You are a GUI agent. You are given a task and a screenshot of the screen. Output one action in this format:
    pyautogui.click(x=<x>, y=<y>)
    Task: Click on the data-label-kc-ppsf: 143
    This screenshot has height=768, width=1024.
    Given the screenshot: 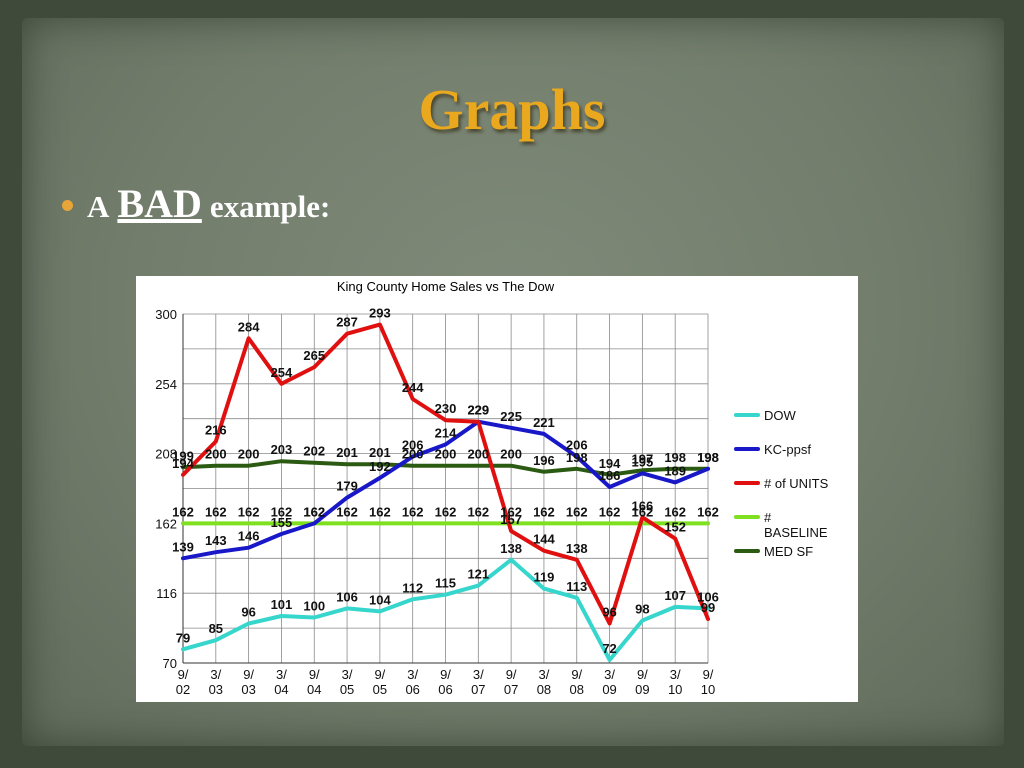 What is the action you would take?
    pyautogui.click(x=216, y=540)
    